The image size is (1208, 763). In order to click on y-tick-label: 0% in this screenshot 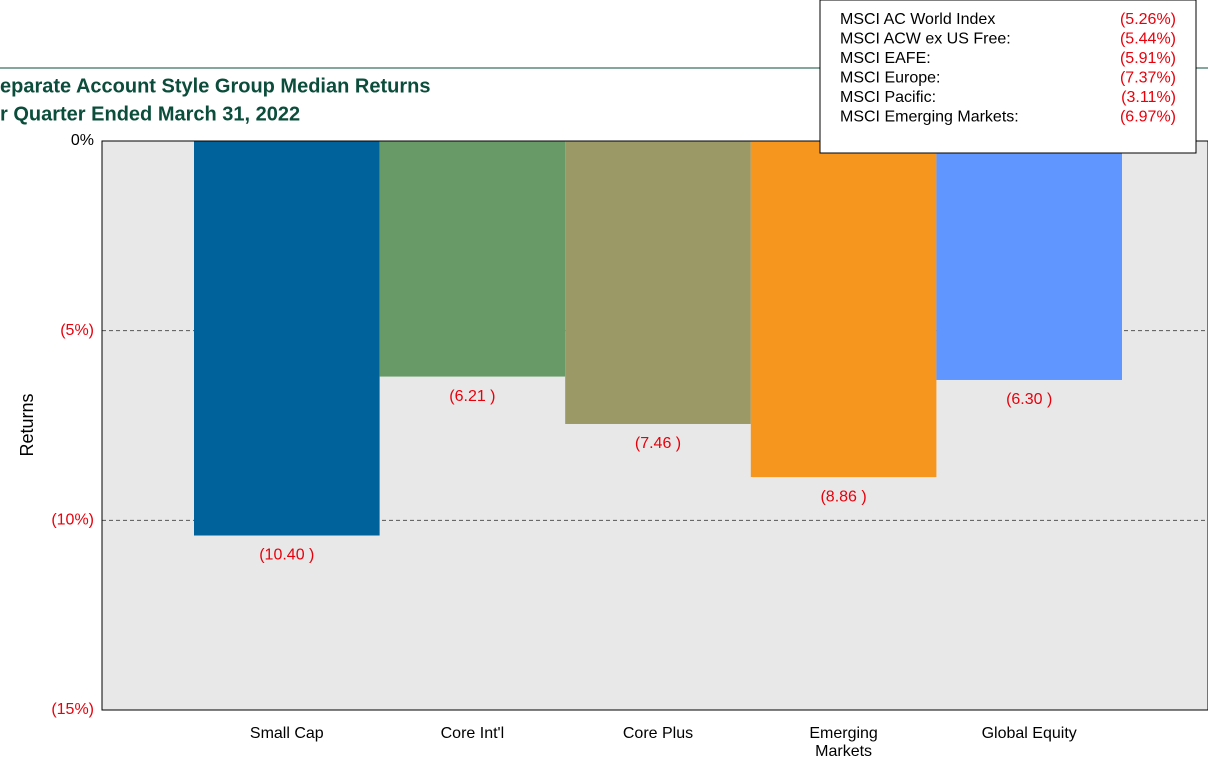, I will do `click(82, 140)`.